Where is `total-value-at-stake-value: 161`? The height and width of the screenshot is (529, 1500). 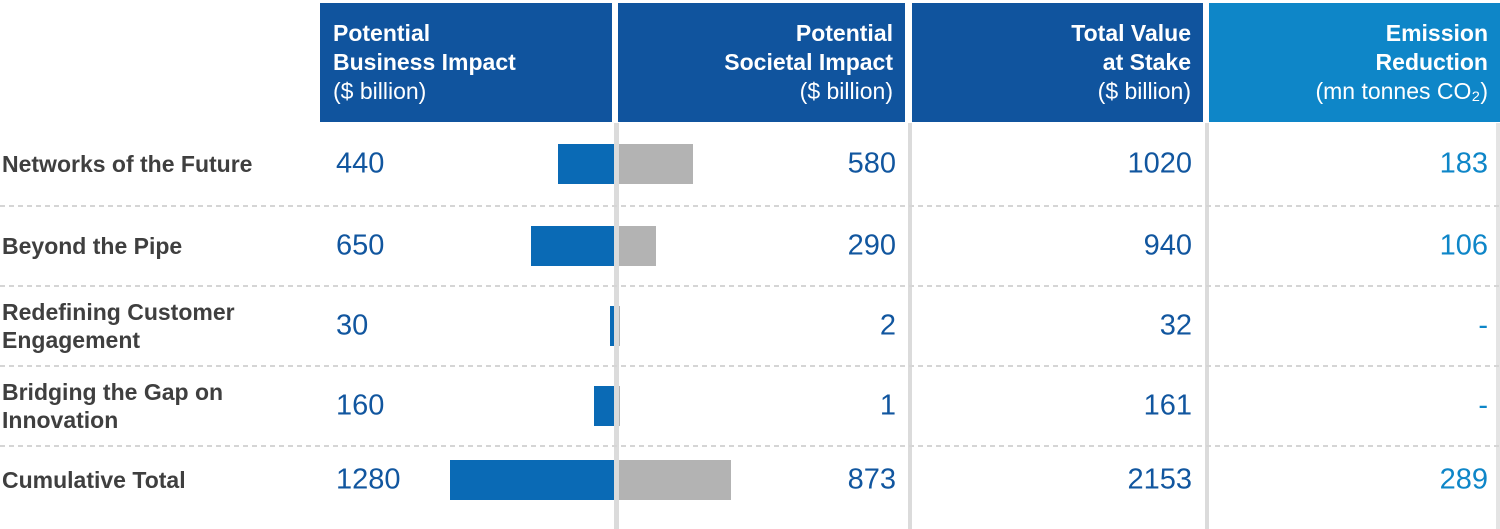 total-value-at-stake-value: 161 is located at coordinates (1167, 405).